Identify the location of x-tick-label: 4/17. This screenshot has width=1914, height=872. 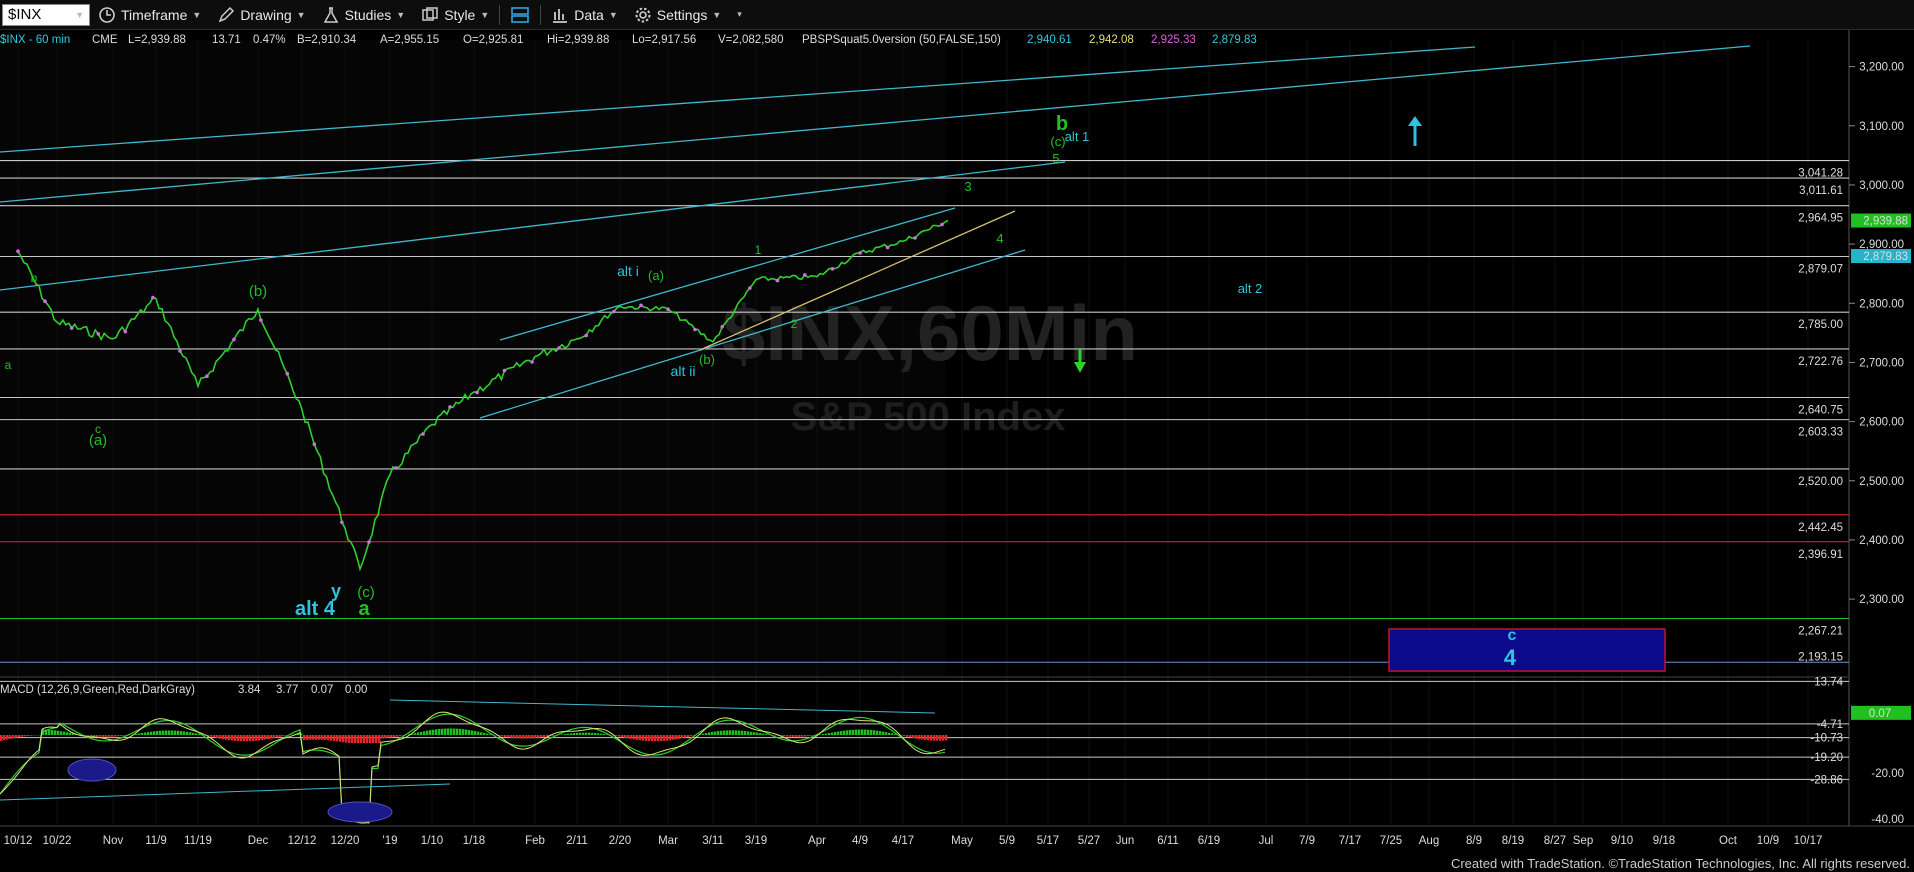
(903, 841).